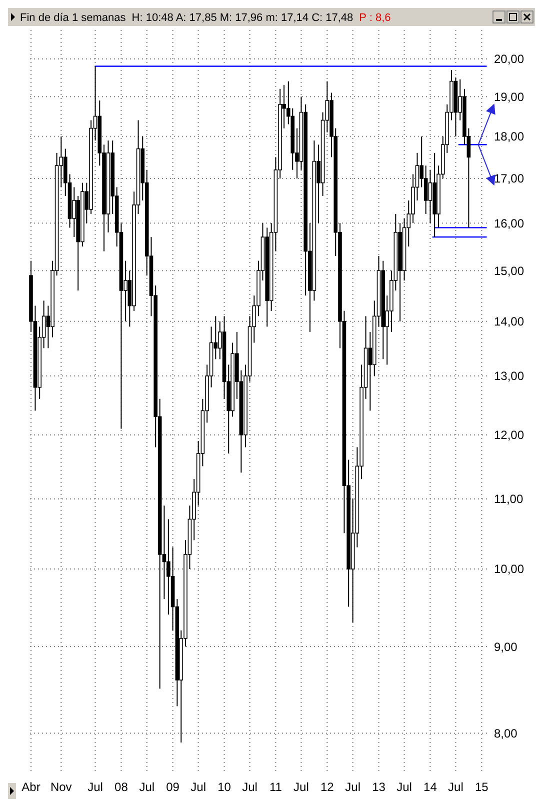 The width and height of the screenshot is (543, 809). I want to click on x-tick-label: 13, so click(379, 787).